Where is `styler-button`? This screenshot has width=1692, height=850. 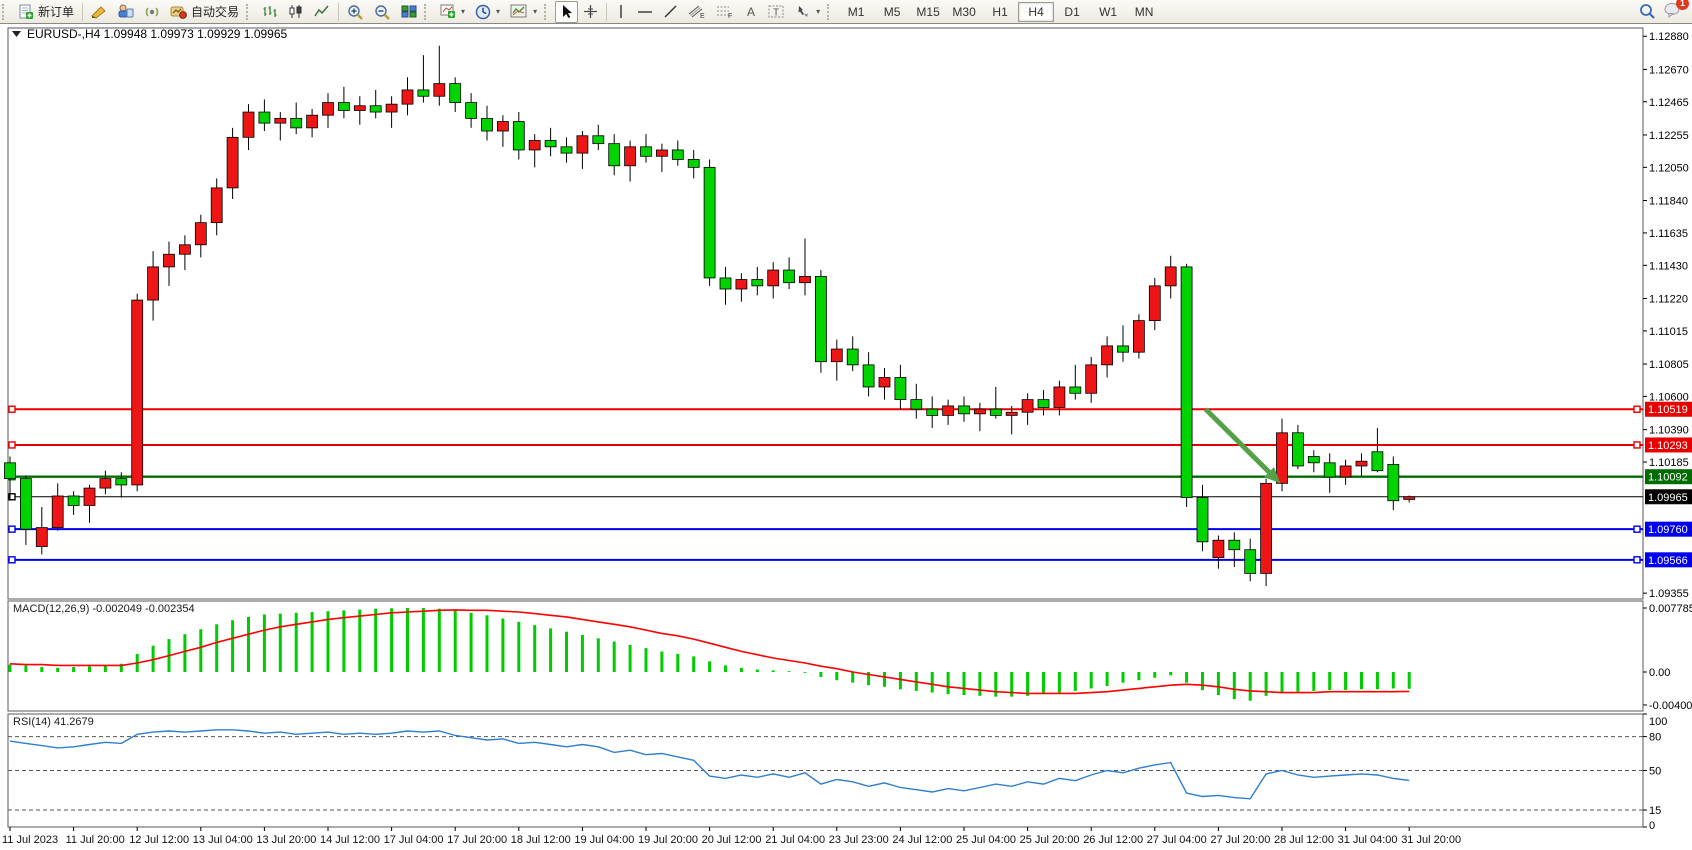
styler-button is located at coordinates (99, 12).